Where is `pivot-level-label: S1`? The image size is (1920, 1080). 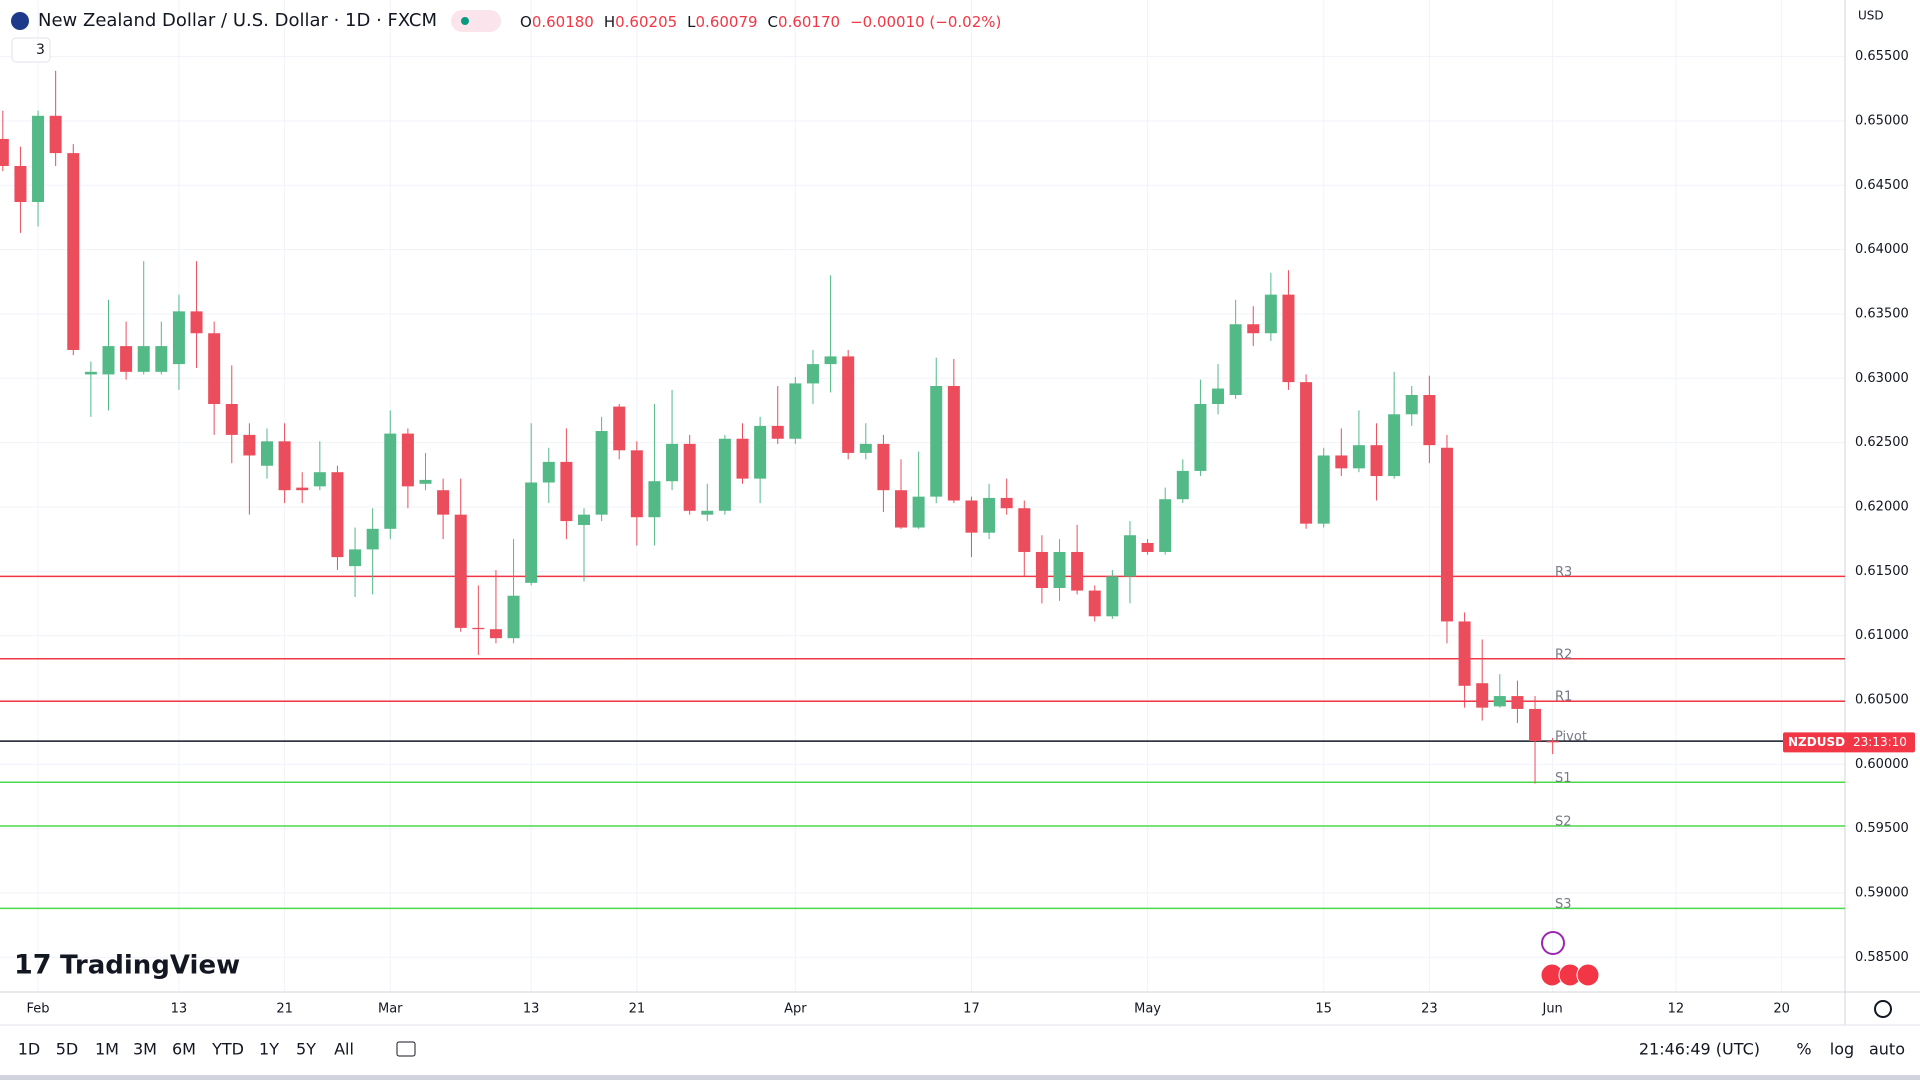 pivot-level-label: S1 is located at coordinates (1563, 778).